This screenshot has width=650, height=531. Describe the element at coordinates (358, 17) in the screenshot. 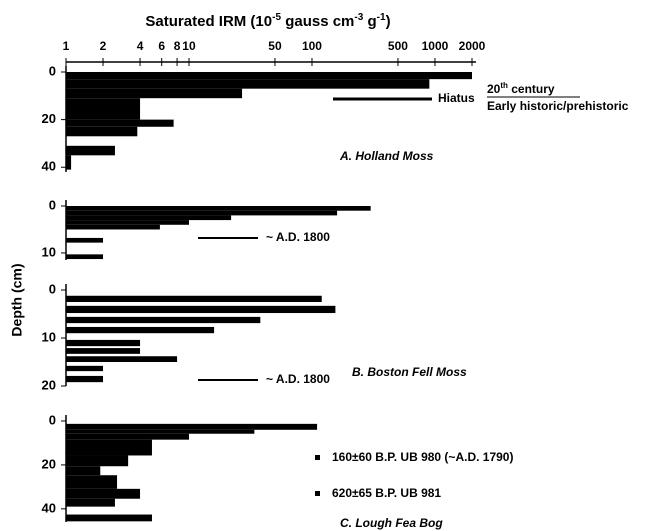

I see `title-sup: -3` at that location.